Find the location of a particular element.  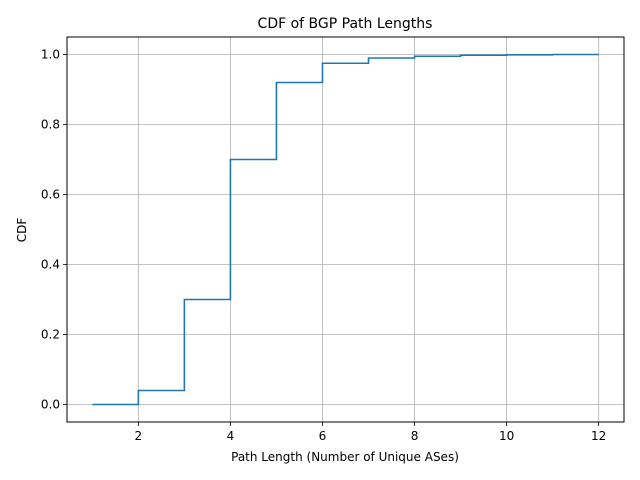

x-tick-label: 12 is located at coordinates (598, 436).